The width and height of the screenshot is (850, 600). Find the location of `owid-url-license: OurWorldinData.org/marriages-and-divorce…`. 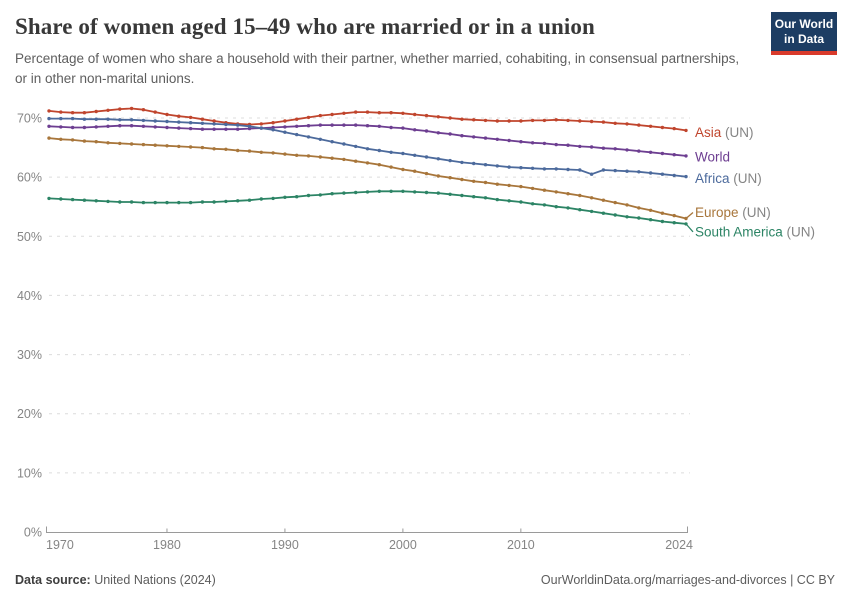

owid-url-license: OurWorldinData.org/marriages-and-divorce… is located at coordinates (687, 580).